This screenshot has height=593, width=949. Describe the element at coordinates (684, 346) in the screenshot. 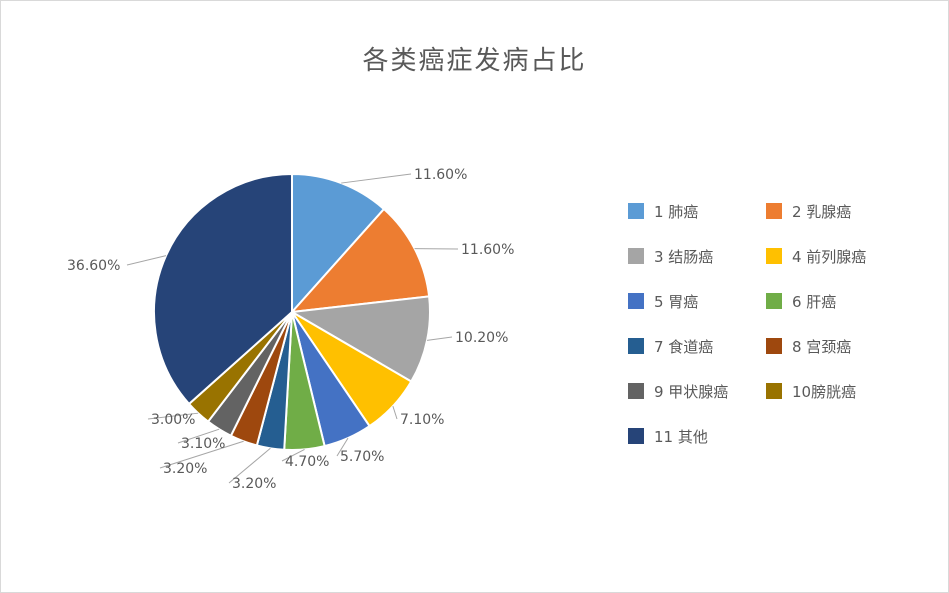

I see `legend-label: 7 食道癌` at that location.